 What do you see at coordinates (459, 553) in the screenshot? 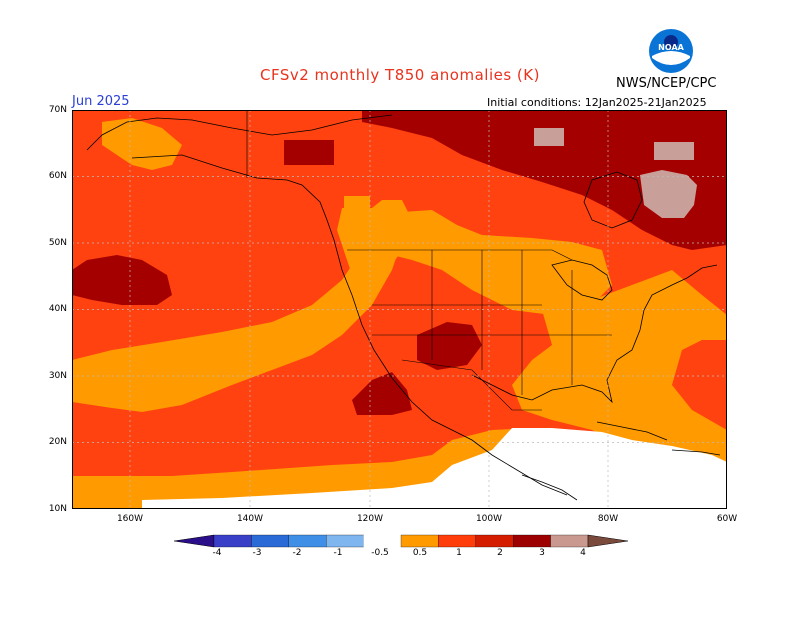
I see `colorbar-label-1: 1` at bounding box center [459, 553].